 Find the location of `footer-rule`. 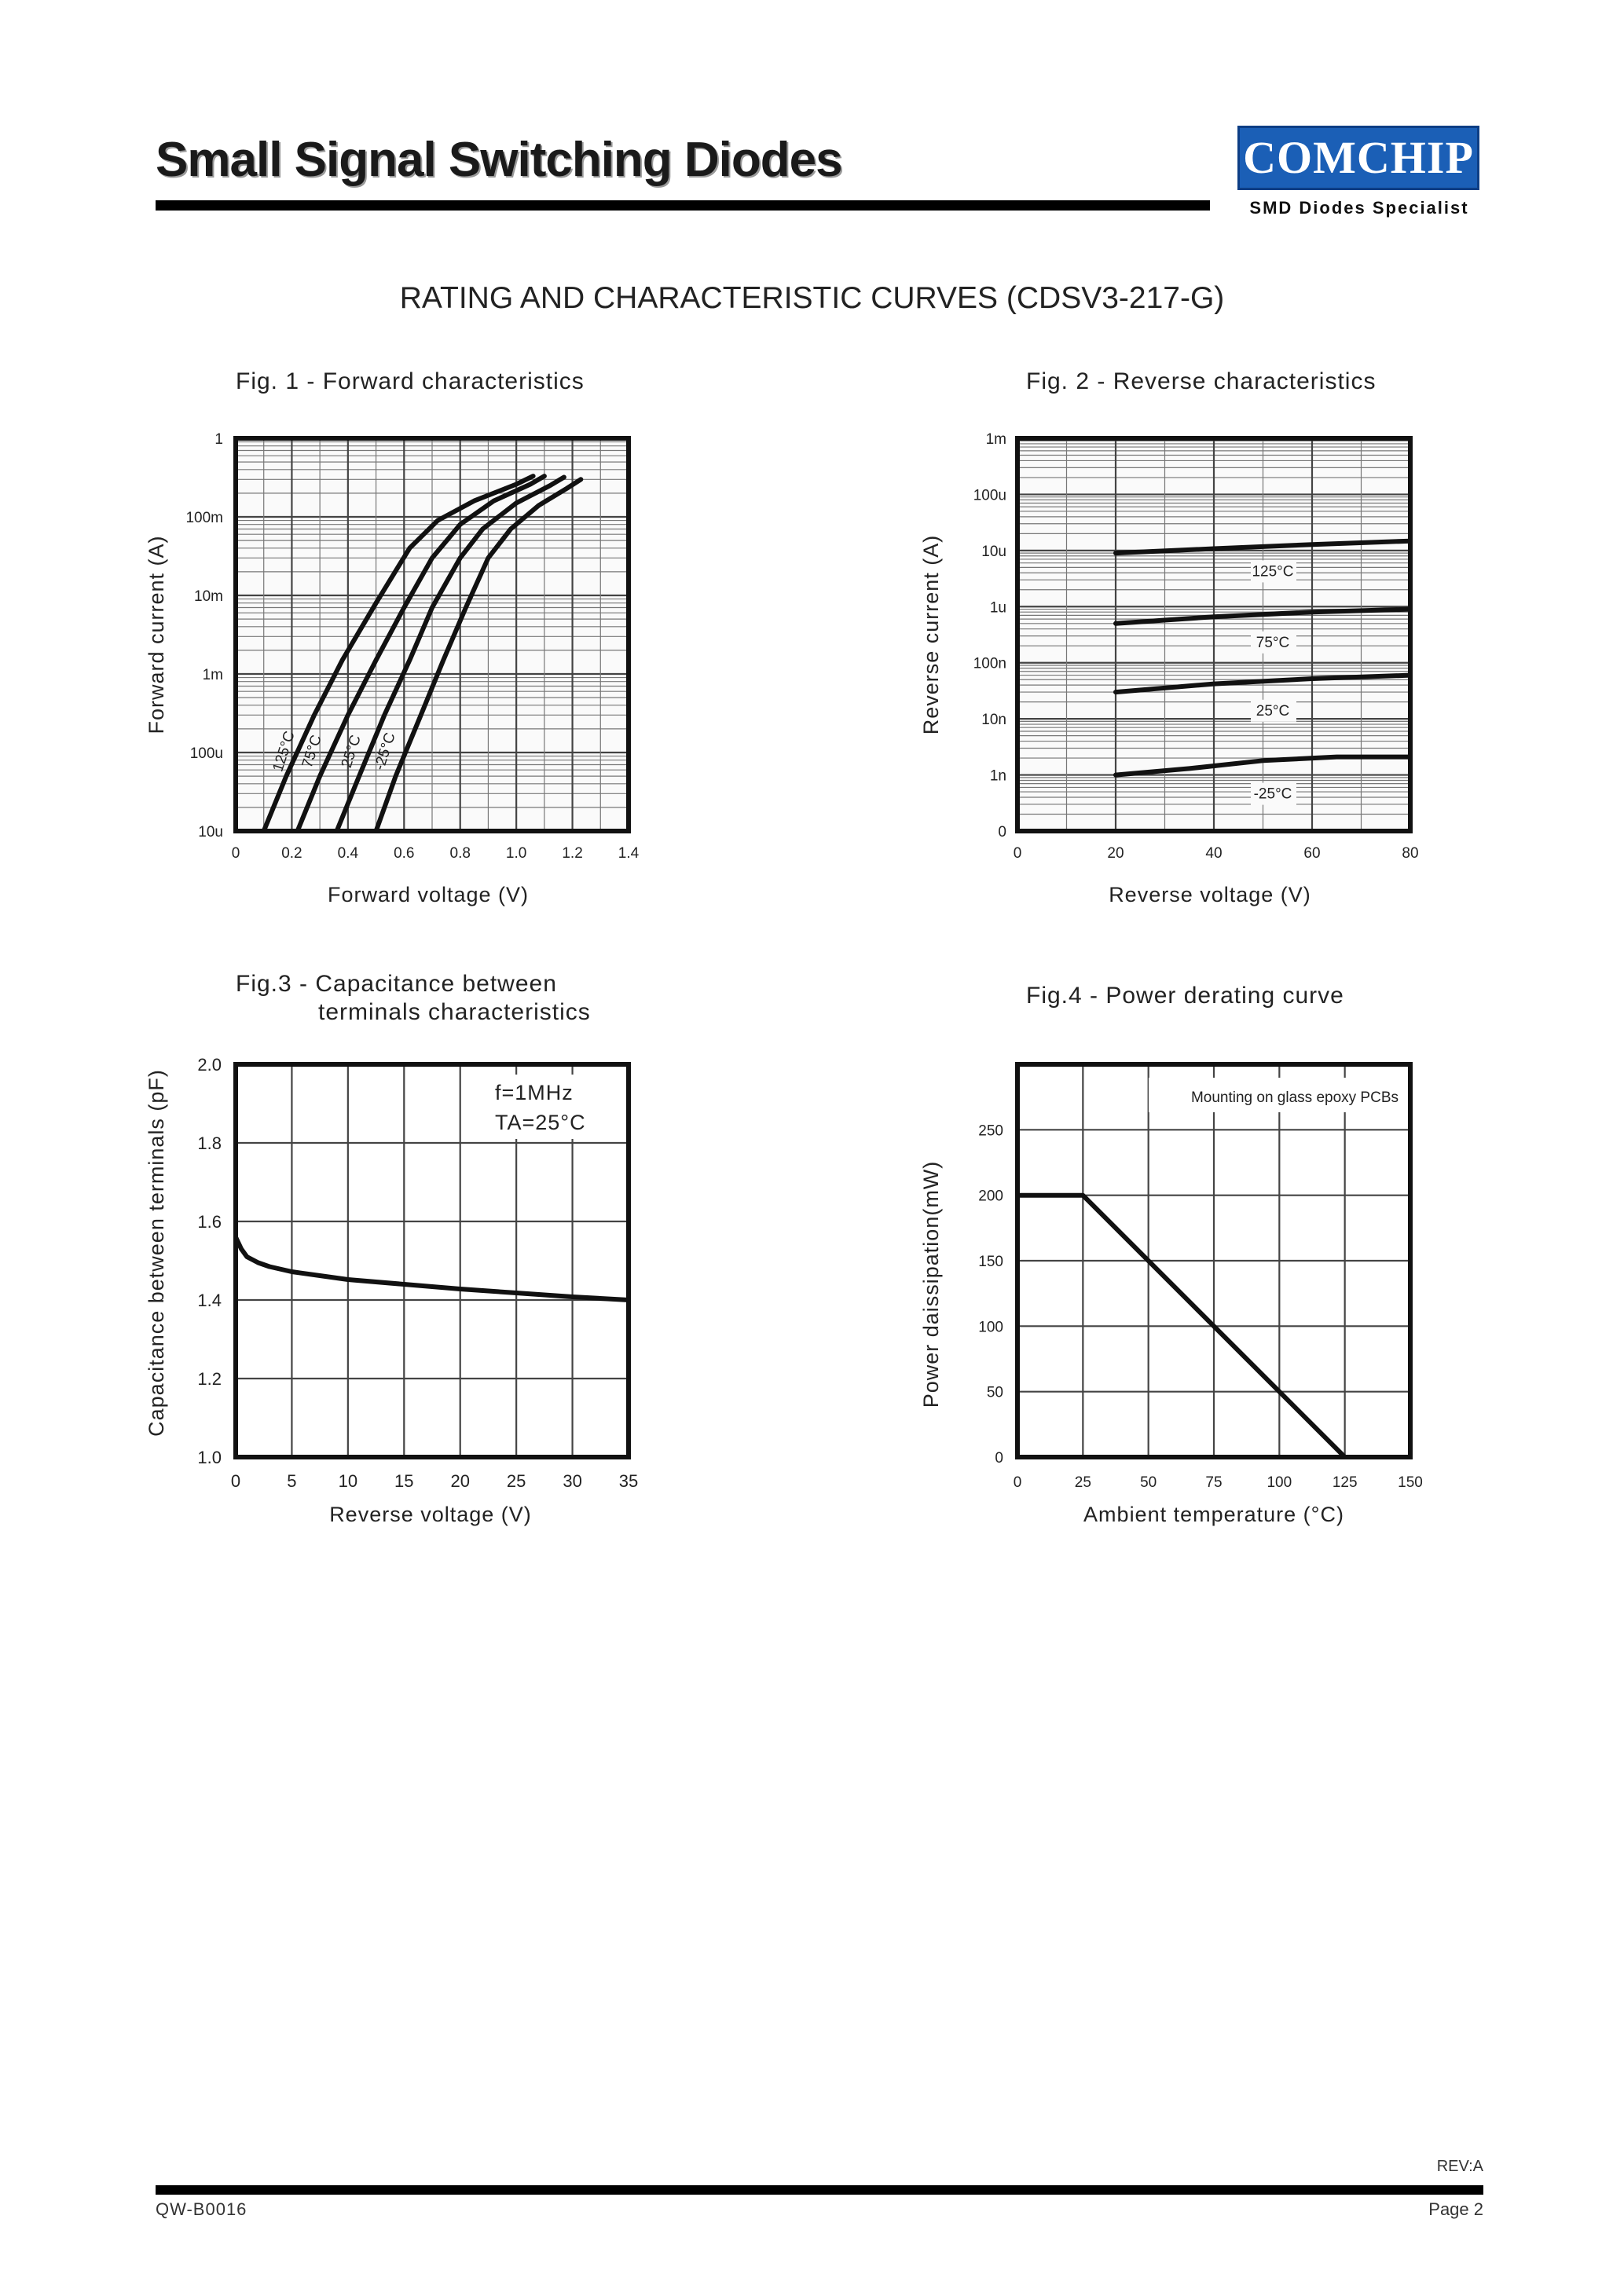

footer-rule is located at coordinates (819, 2190).